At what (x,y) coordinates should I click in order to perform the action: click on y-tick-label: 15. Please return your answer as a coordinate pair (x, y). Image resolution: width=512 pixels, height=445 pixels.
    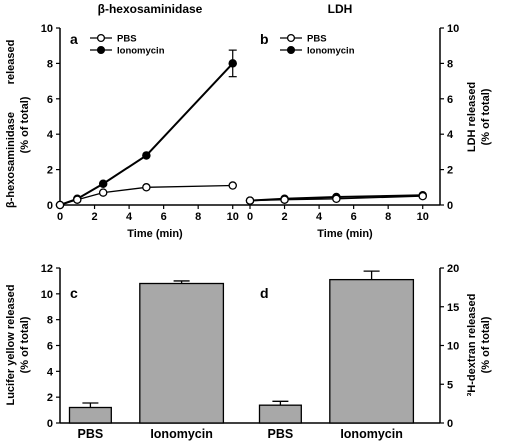
    Looking at the image, I should click on (453, 308).